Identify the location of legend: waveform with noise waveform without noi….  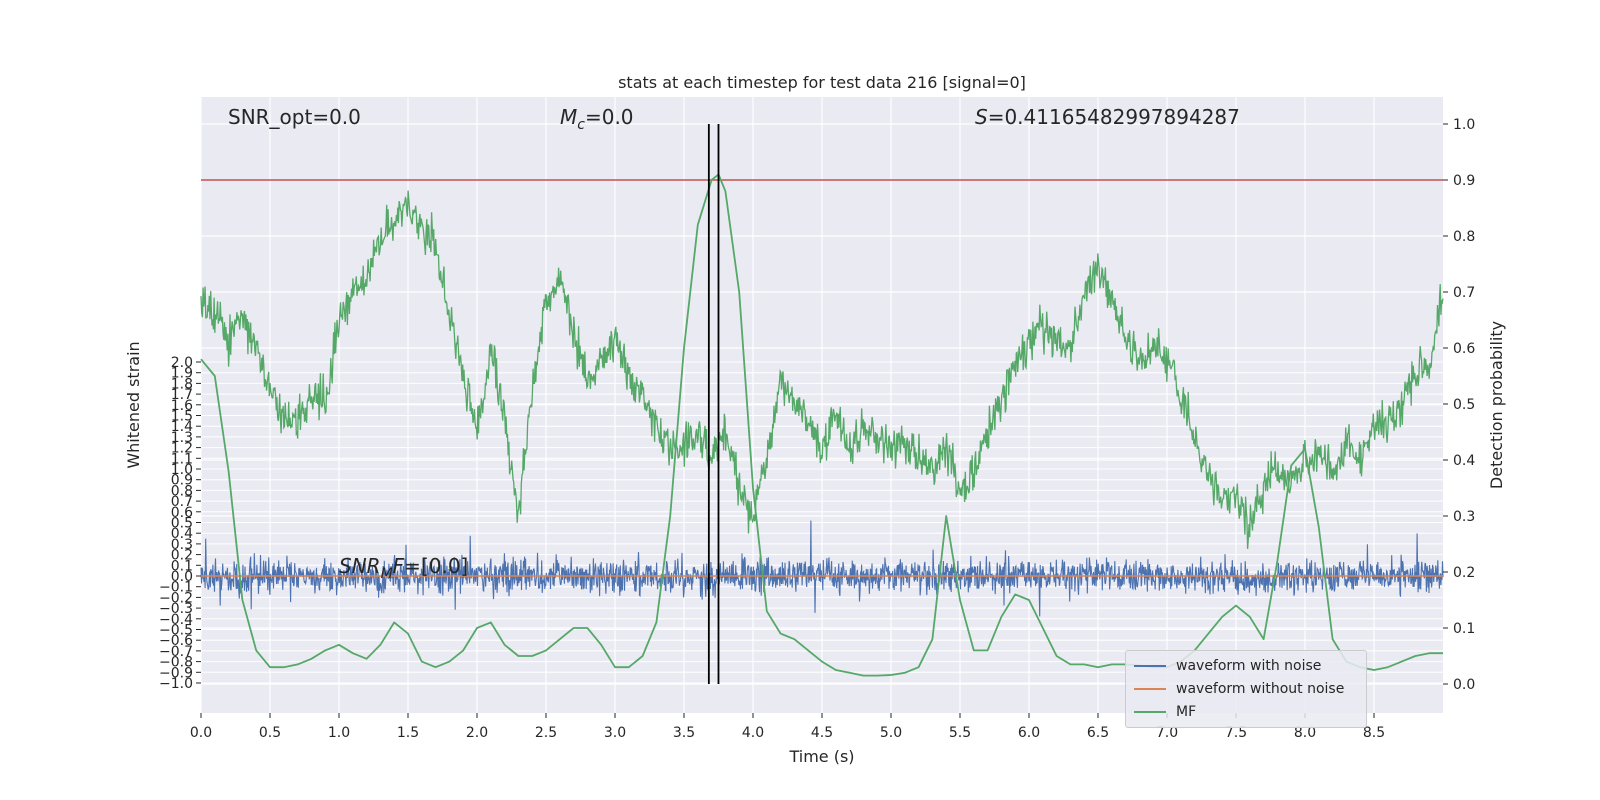
(1246, 689).